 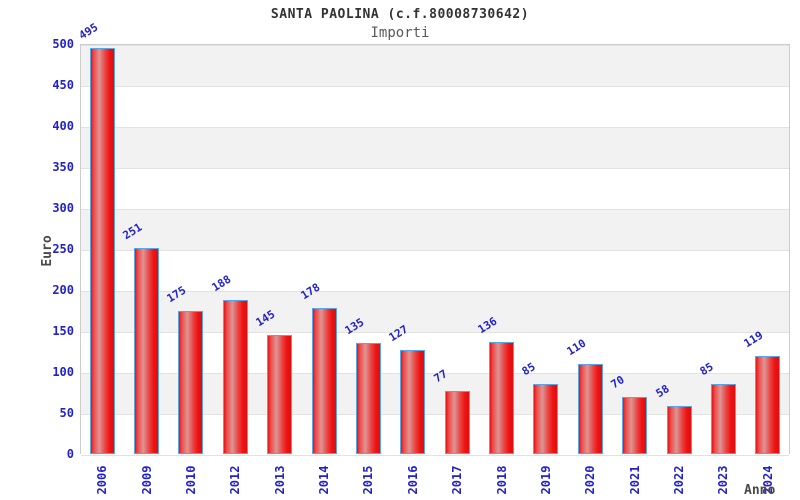 What do you see at coordinates (723, 480) in the screenshot?
I see `x-tick-label-2023: 2023` at bounding box center [723, 480].